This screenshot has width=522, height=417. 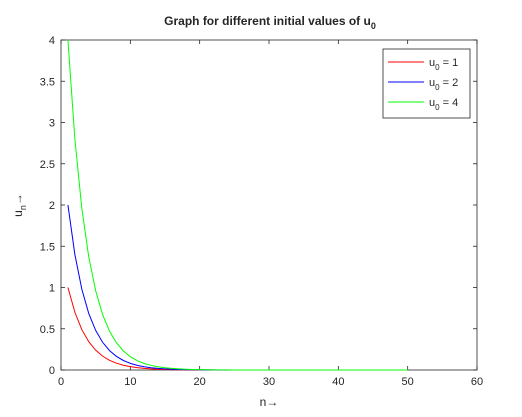 What do you see at coordinates (449, 83) in the screenshot?
I see `legend-label-suffix: = 2` at bounding box center [449, 83].